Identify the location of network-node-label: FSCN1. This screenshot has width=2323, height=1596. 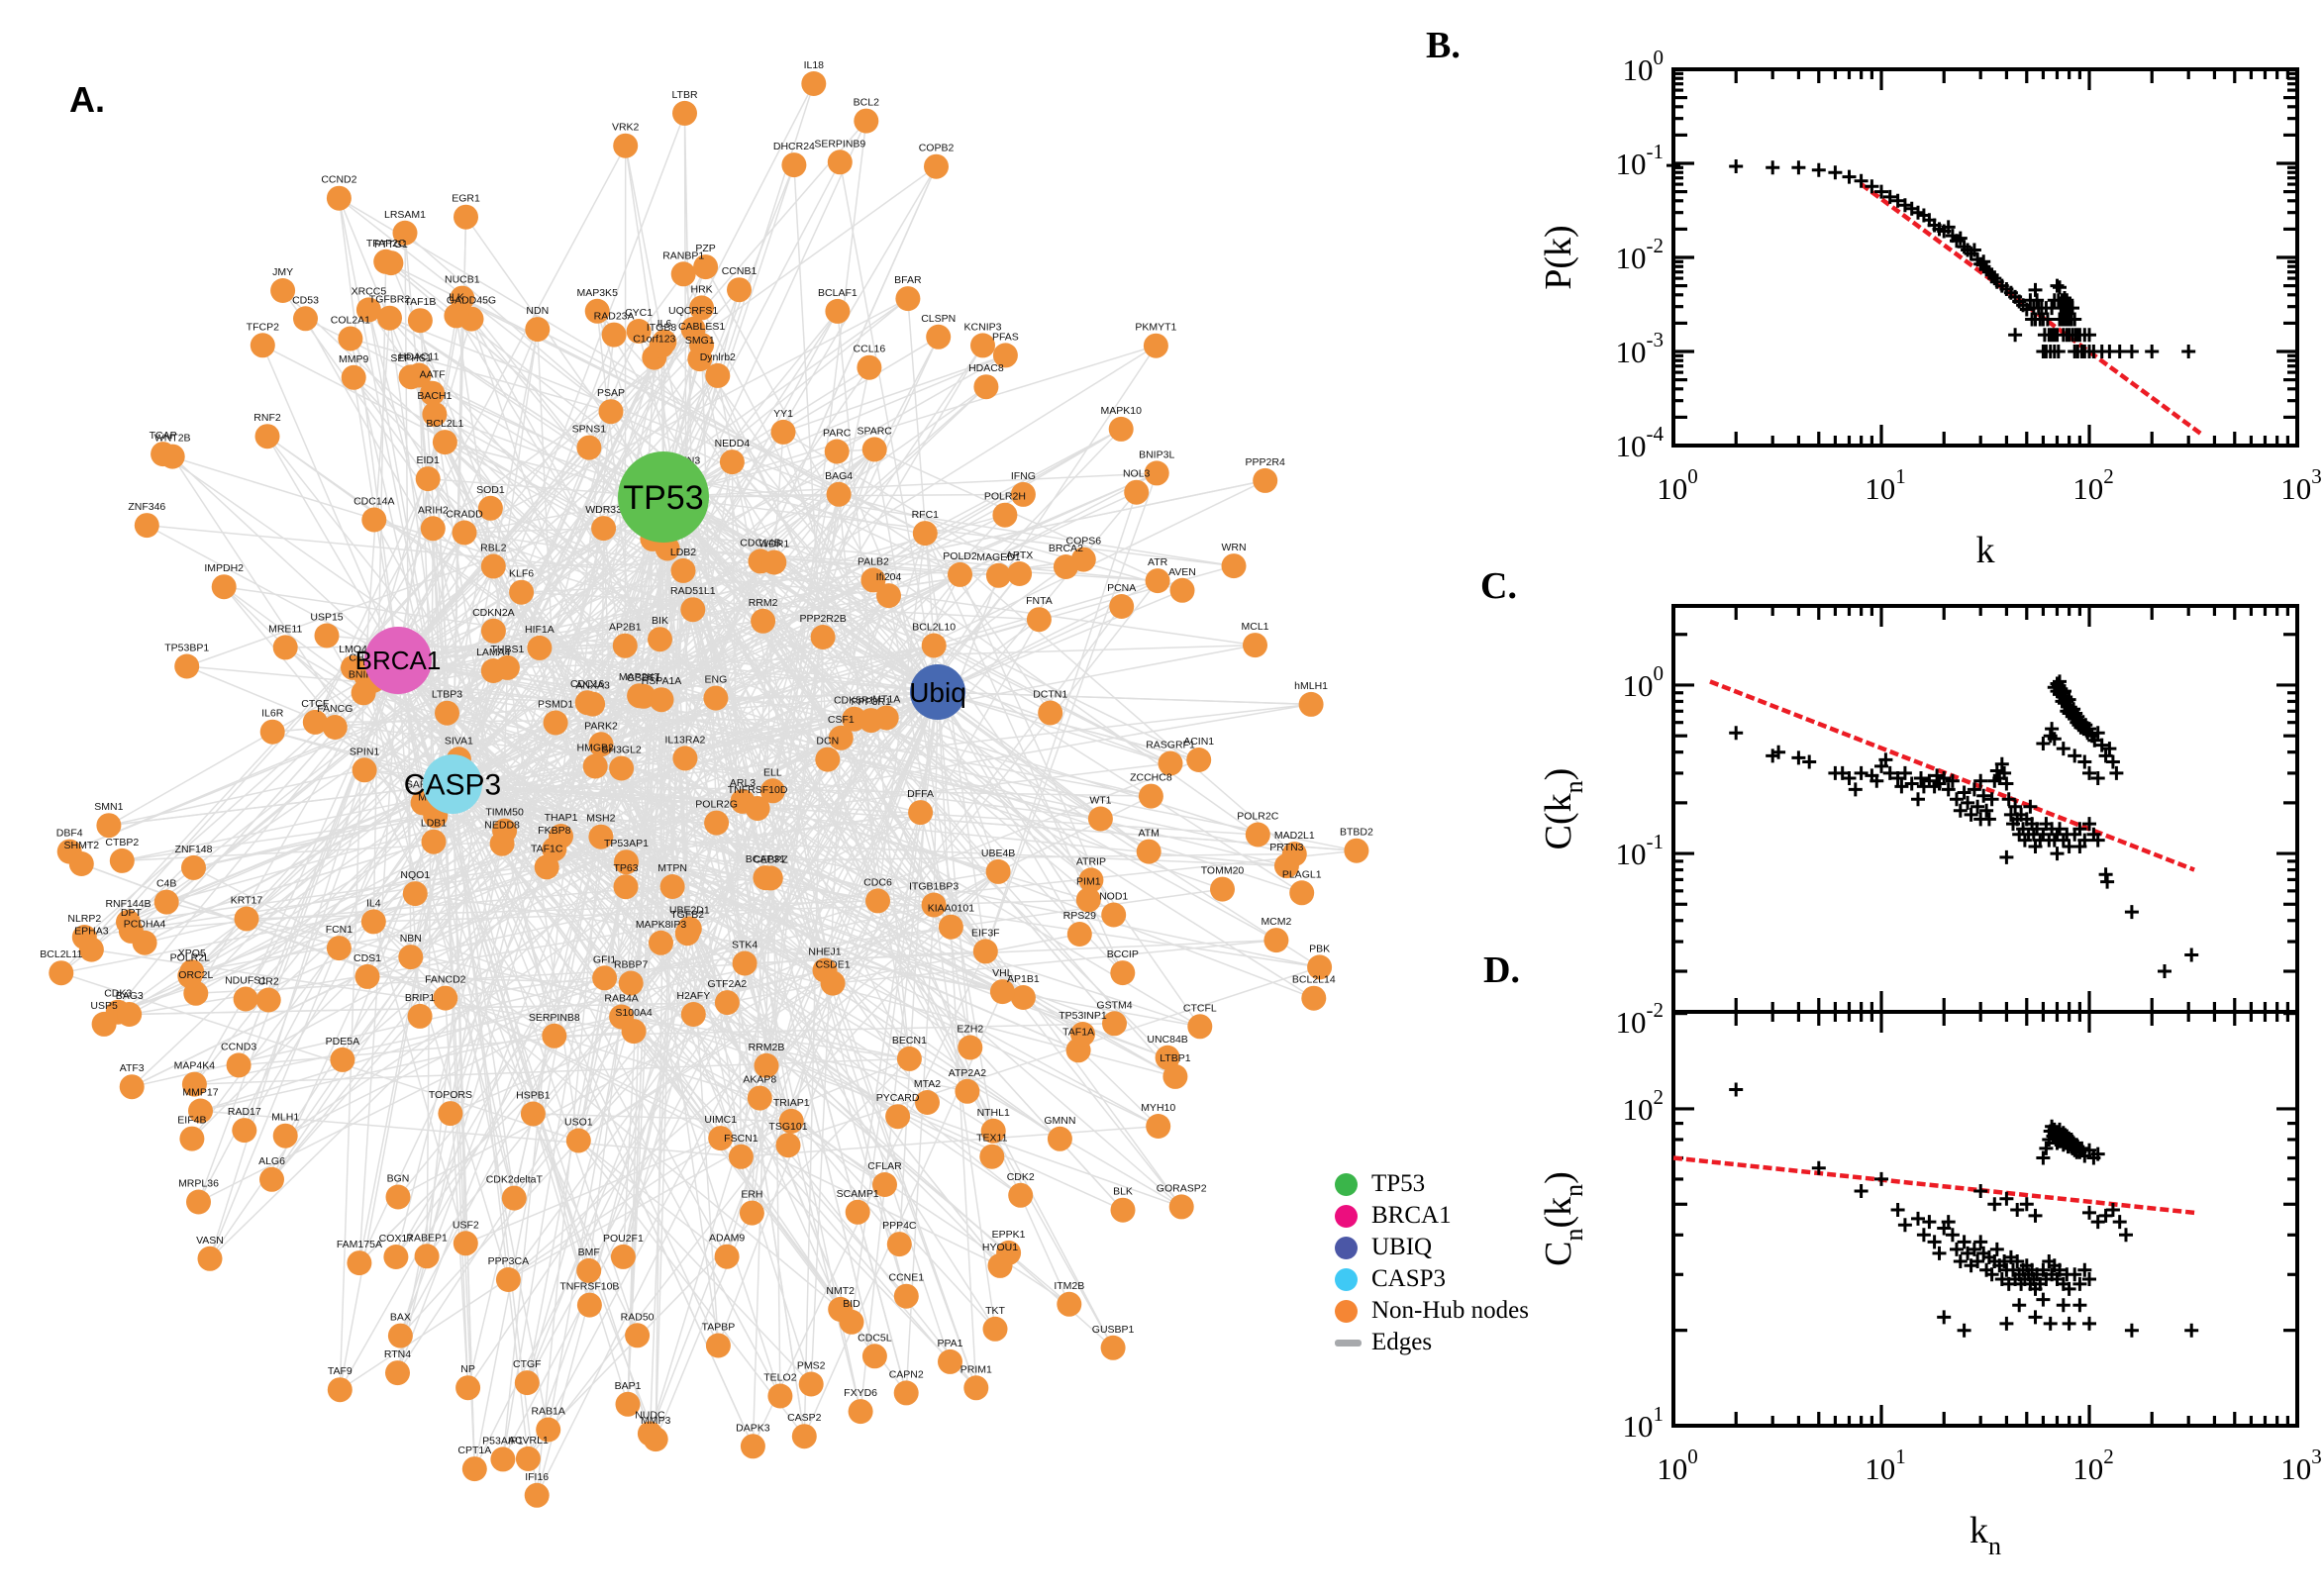
(741, 1139).